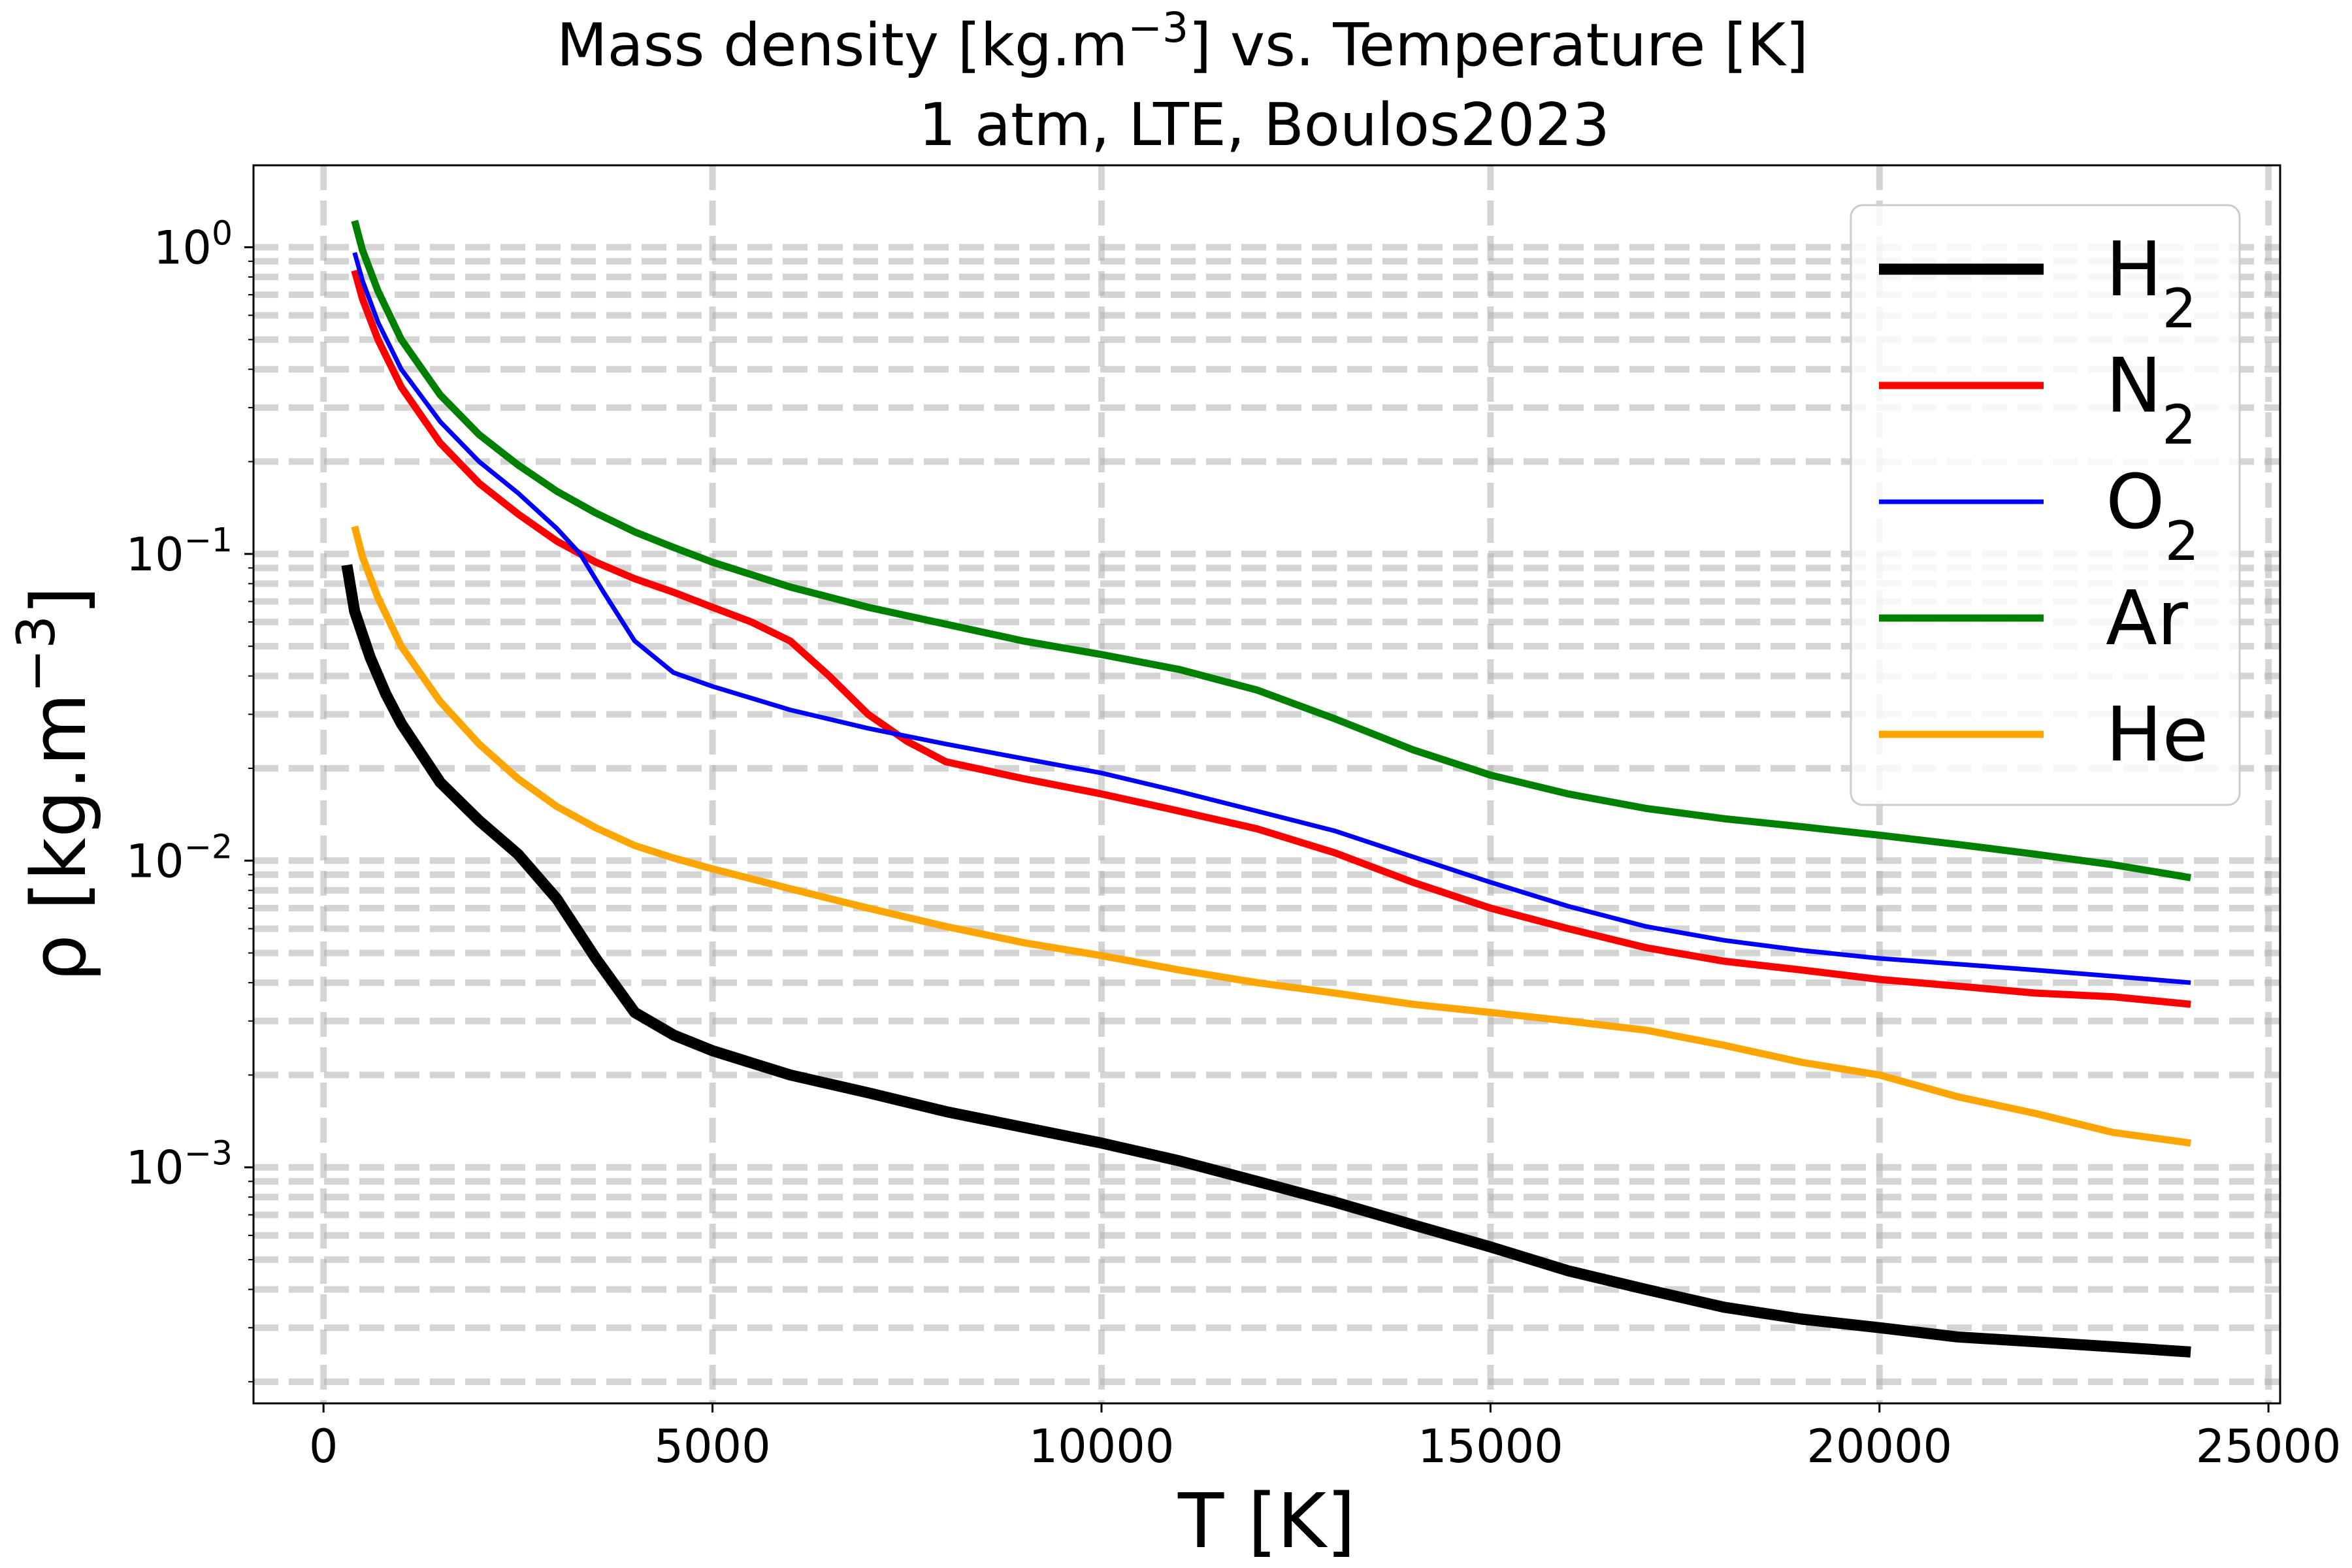 This screenshot has height=1568, width=2352. Describe the element at coordinates (1490, 1446) in the screenshot. I see `x-tick-label: 15000` at that location.